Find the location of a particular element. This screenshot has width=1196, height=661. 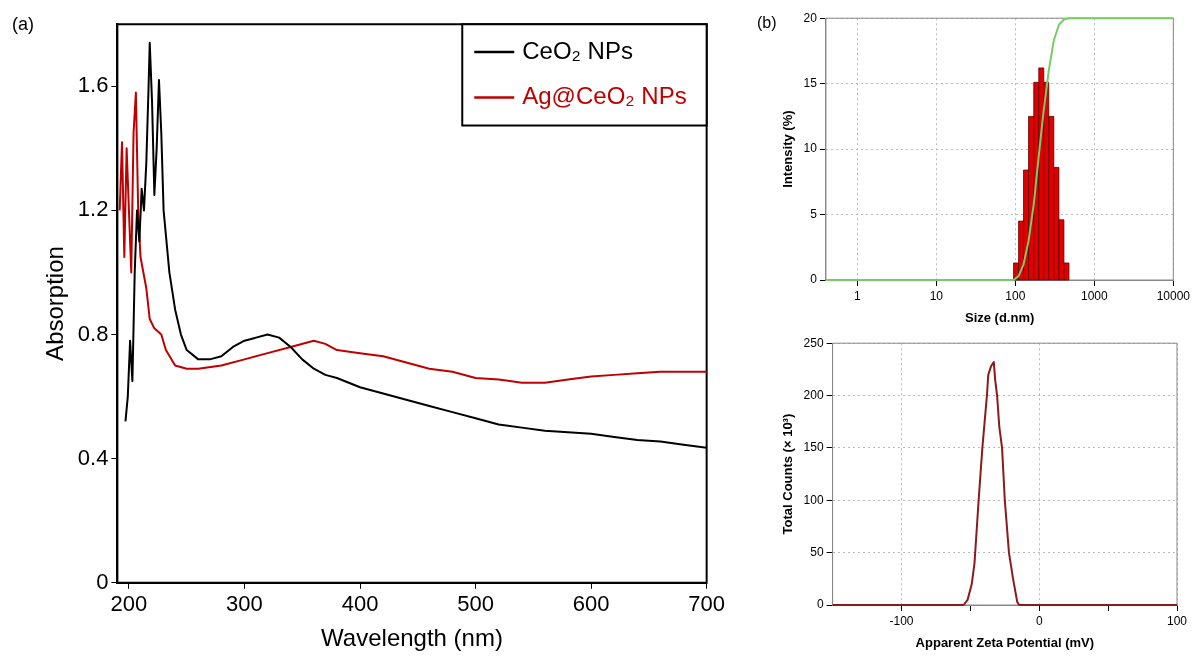

legend-label: Ag@CeO₂ NPs is located at coordinates (604, 96).